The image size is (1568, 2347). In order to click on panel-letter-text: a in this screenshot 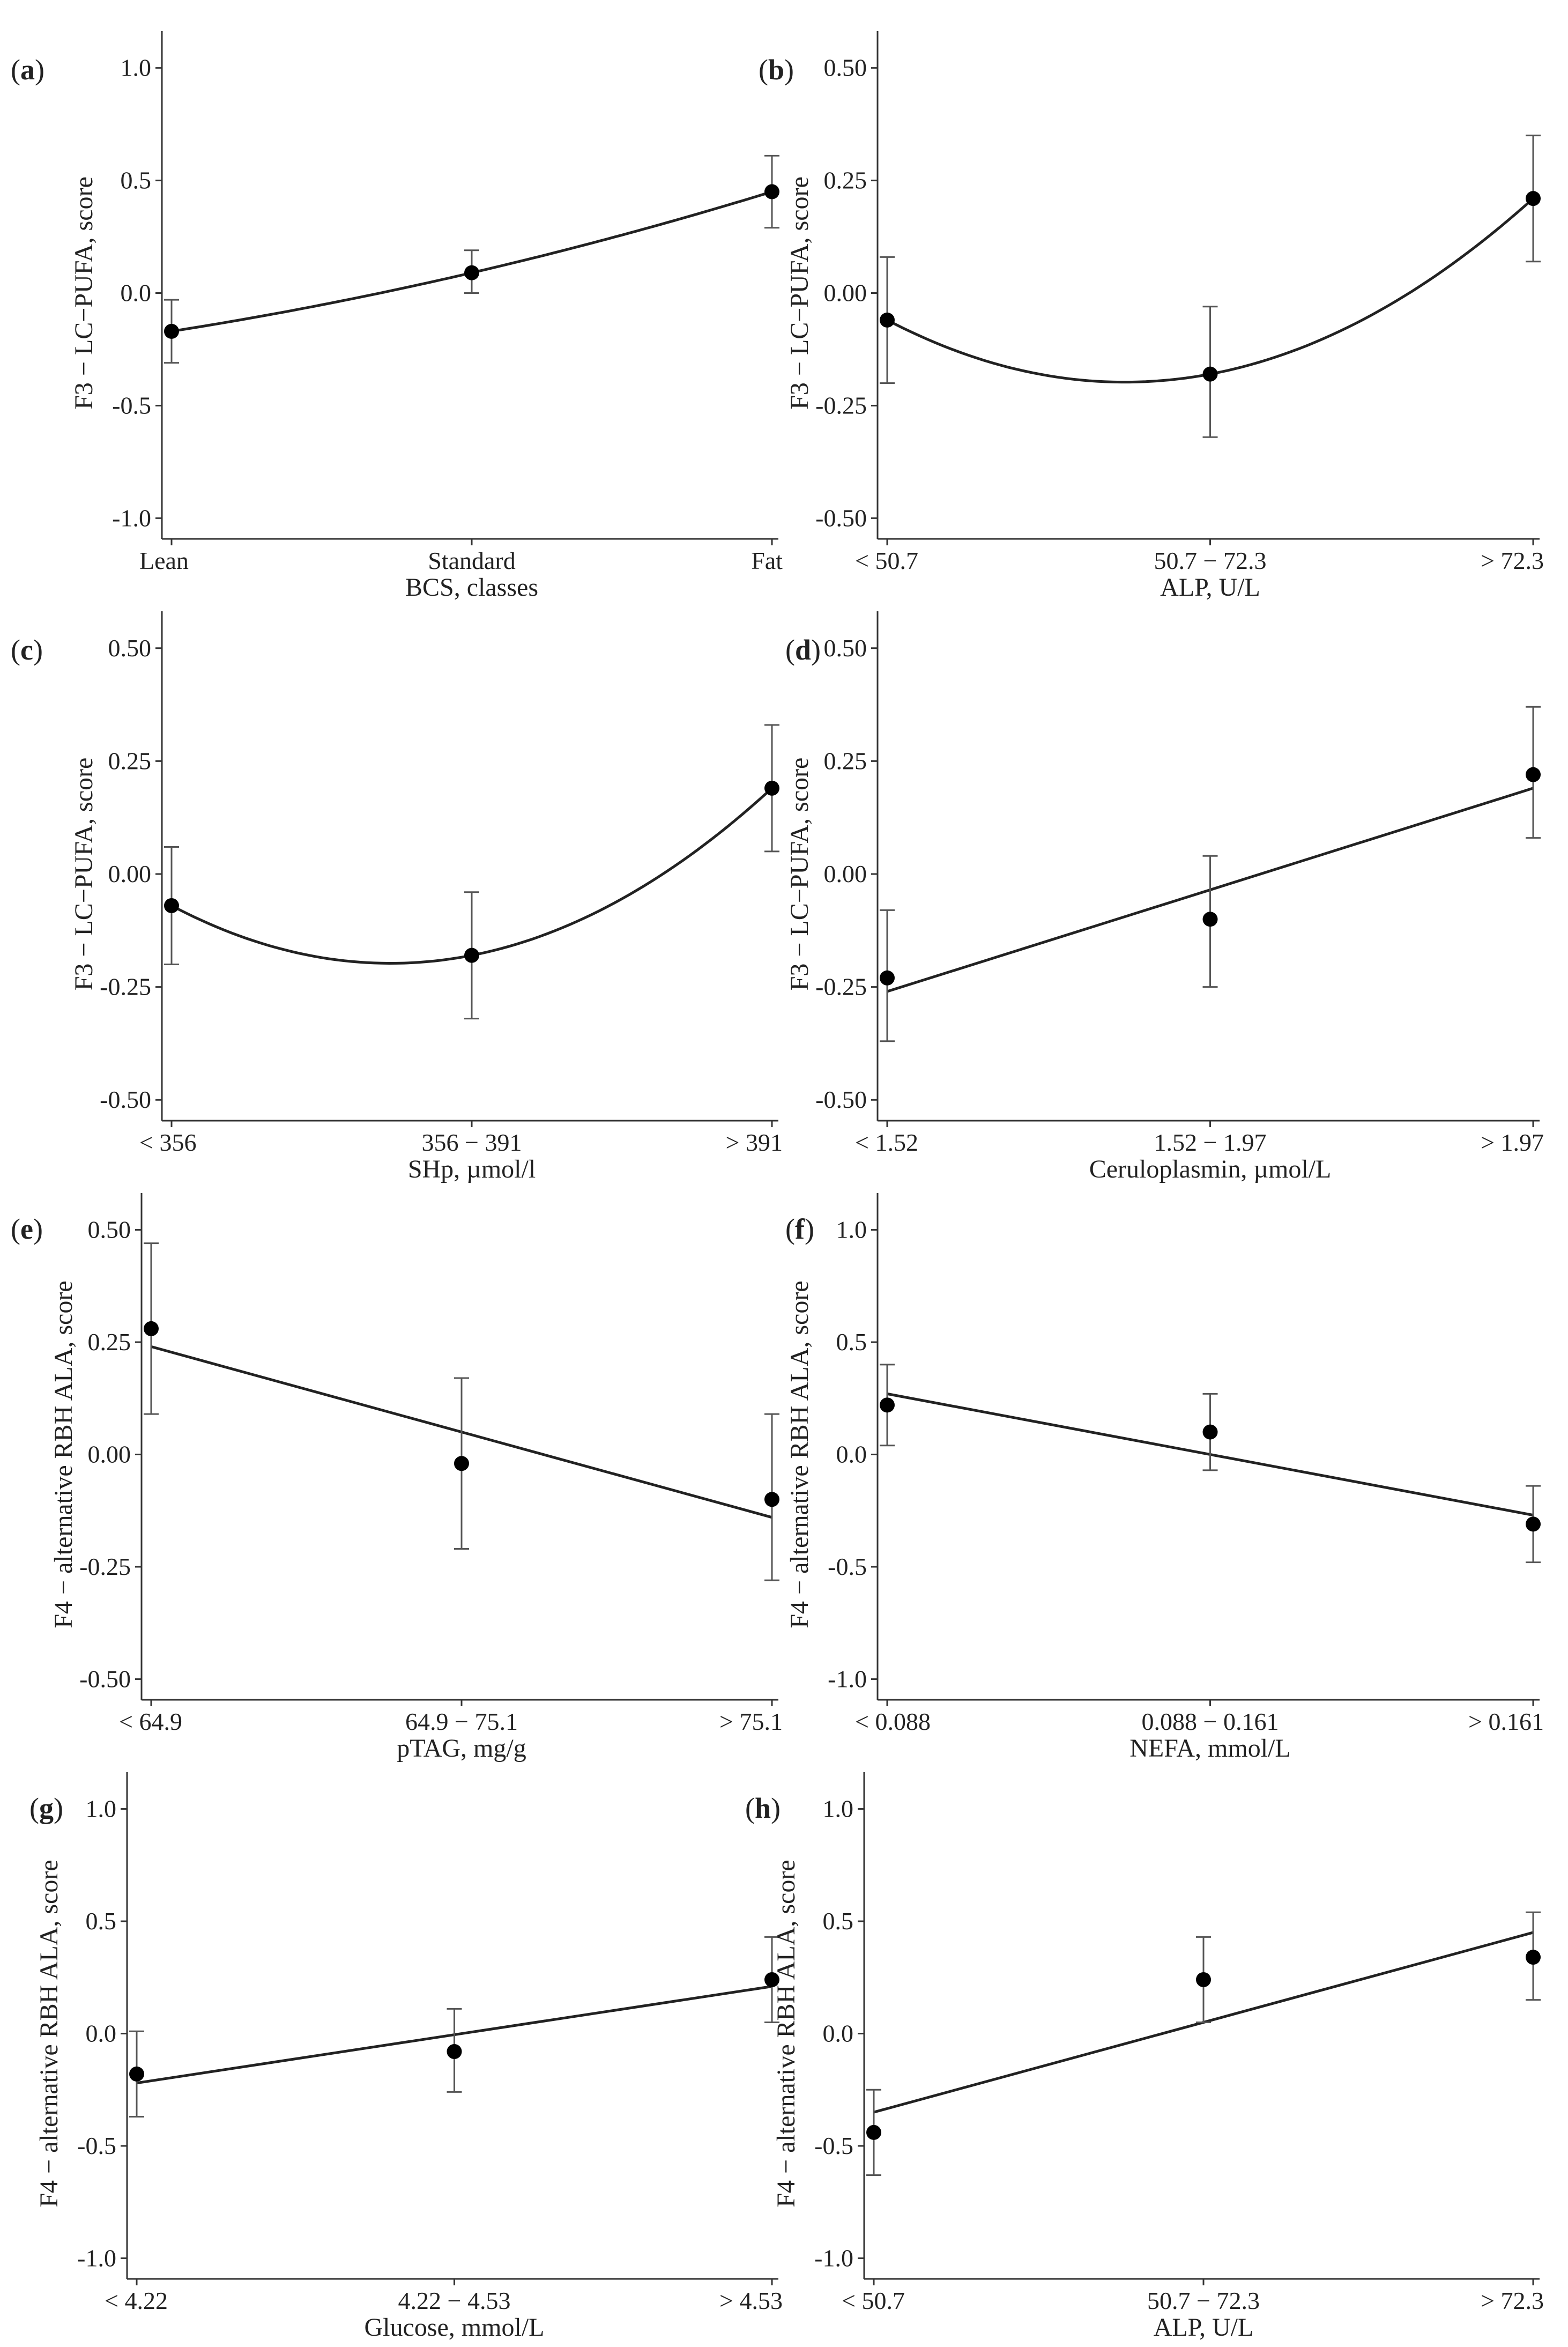, I will do `click(27, 70)`.